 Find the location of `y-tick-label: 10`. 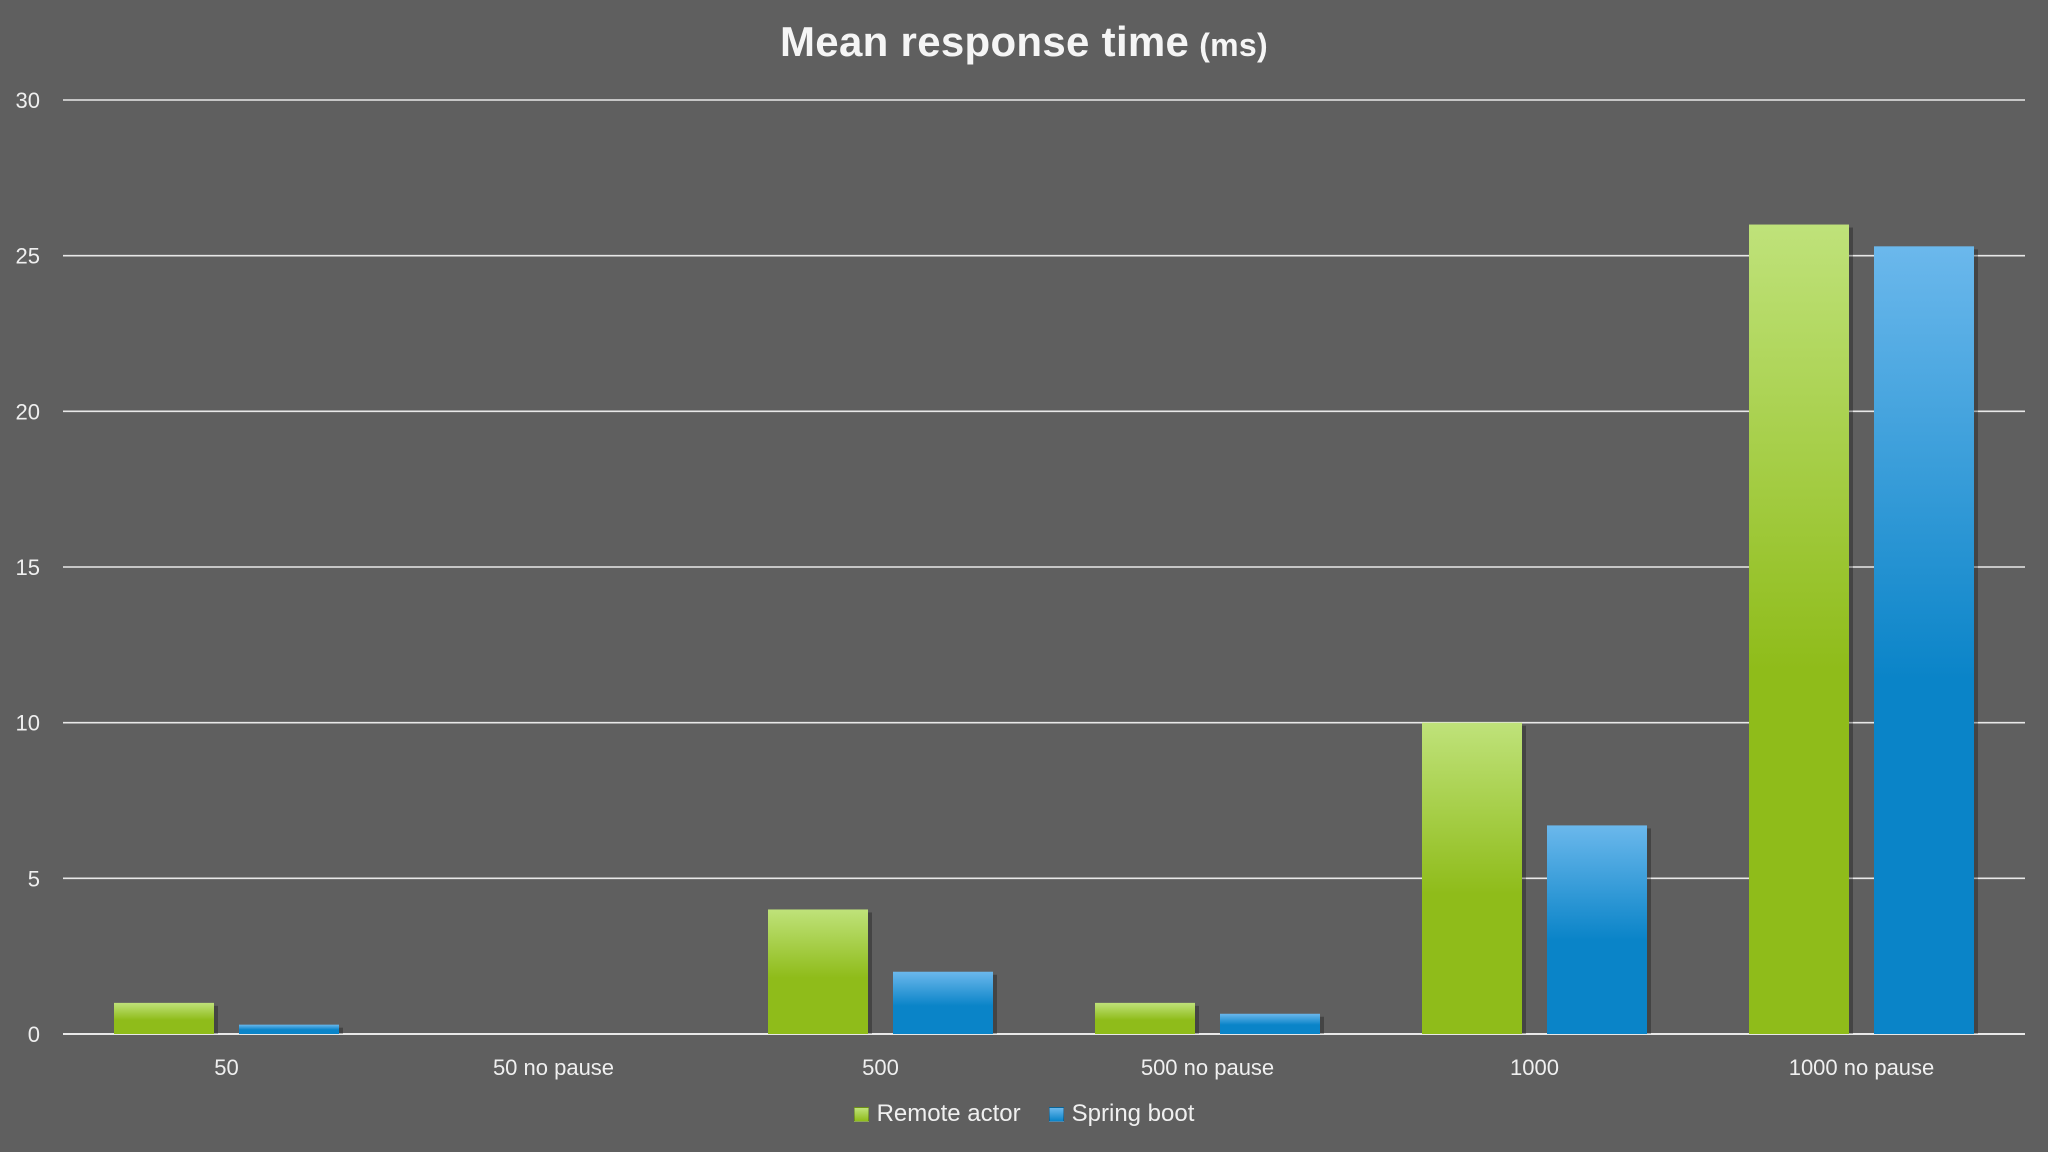

y-tick-label: 10 is located at coordinates (28, 723).